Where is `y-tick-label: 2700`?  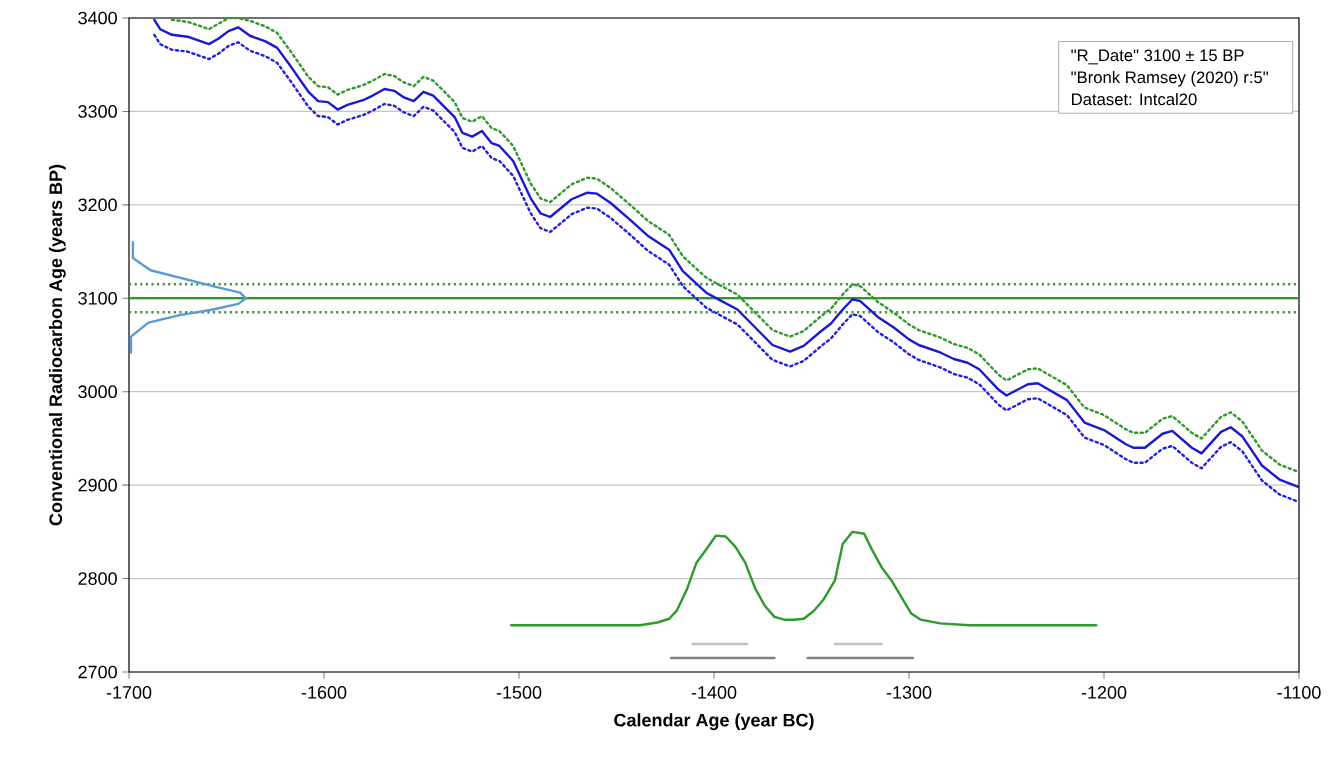
y-tick-label: 2700 is located at coordinates (97, 672).